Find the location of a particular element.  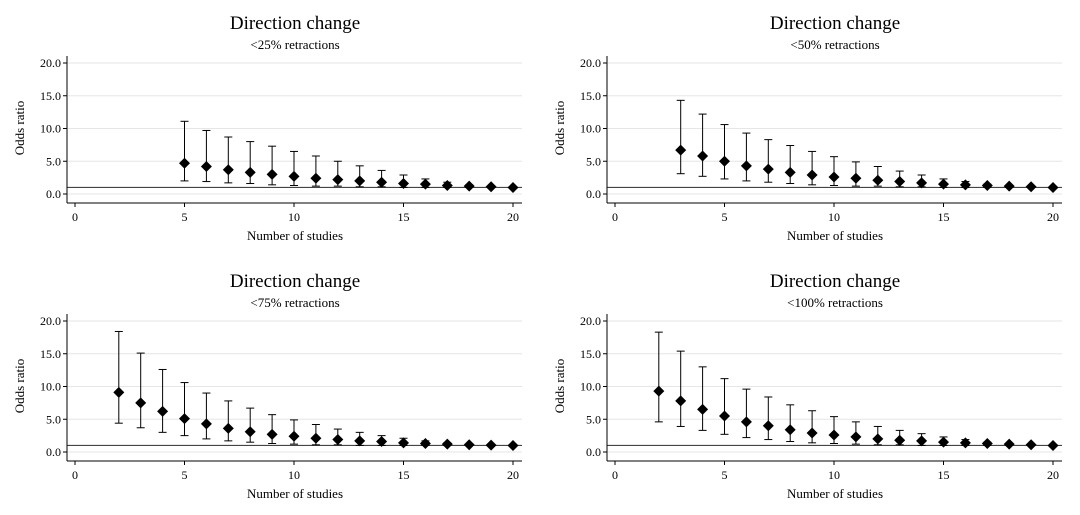

chart-subtitle: <25% retractions is located at coordinates (294, 44).